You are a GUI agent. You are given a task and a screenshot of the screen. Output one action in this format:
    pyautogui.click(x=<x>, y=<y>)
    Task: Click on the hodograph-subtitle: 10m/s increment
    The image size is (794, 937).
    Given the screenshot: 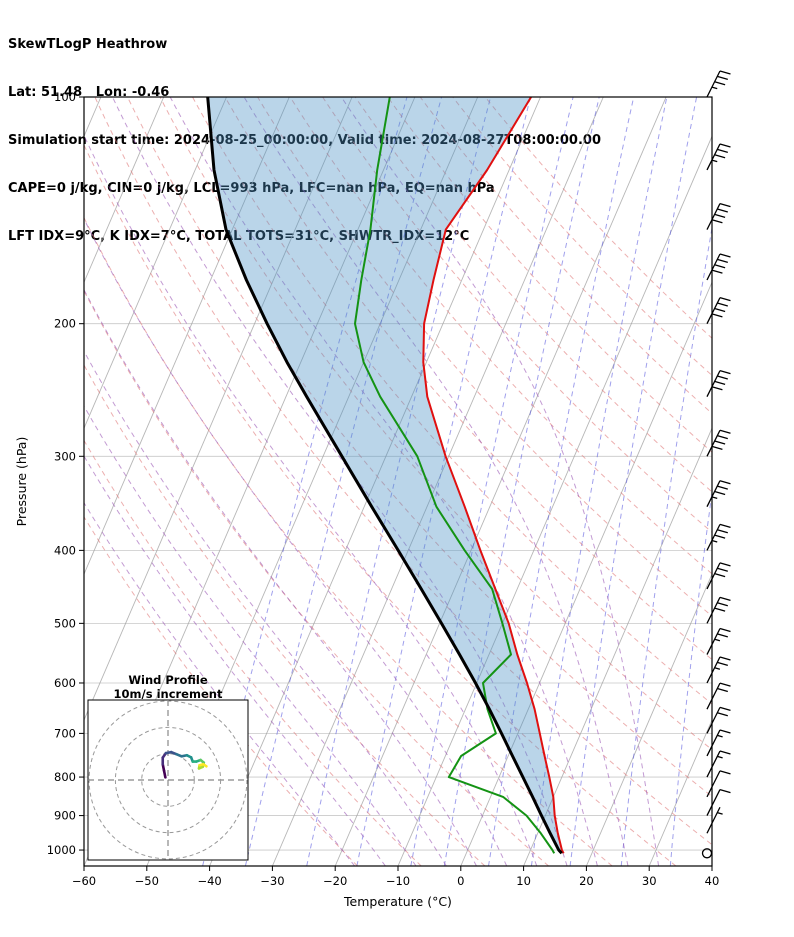 What is the action you would take?
    pyautogui.click(x=168, y=694)
    